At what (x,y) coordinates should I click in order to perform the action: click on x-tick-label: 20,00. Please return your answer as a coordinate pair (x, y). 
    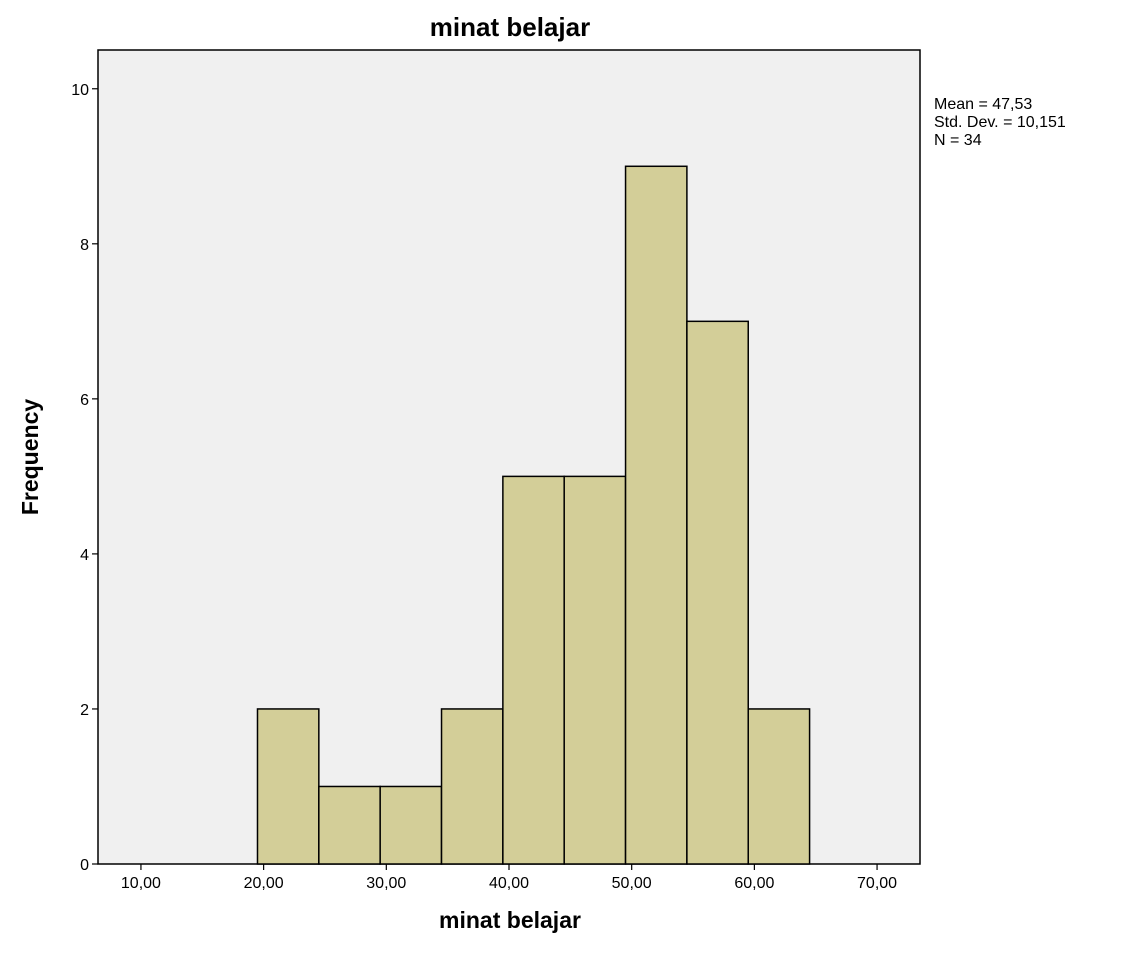
    Looking at the image, I should click on (264, 883).